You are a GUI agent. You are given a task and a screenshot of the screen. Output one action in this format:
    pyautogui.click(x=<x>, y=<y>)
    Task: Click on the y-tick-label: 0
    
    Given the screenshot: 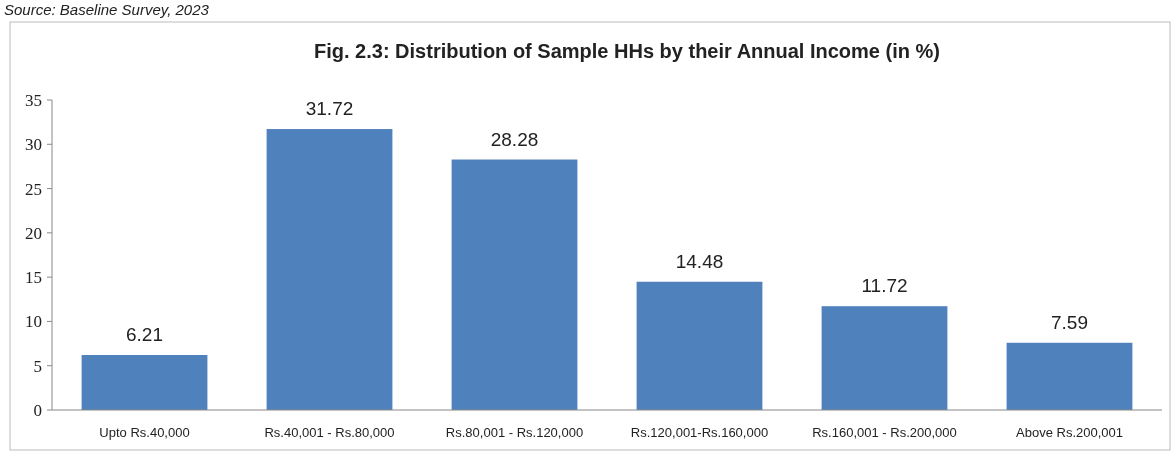 What is the action you would take?
    pyautogui.click(x=37, y=410)
    